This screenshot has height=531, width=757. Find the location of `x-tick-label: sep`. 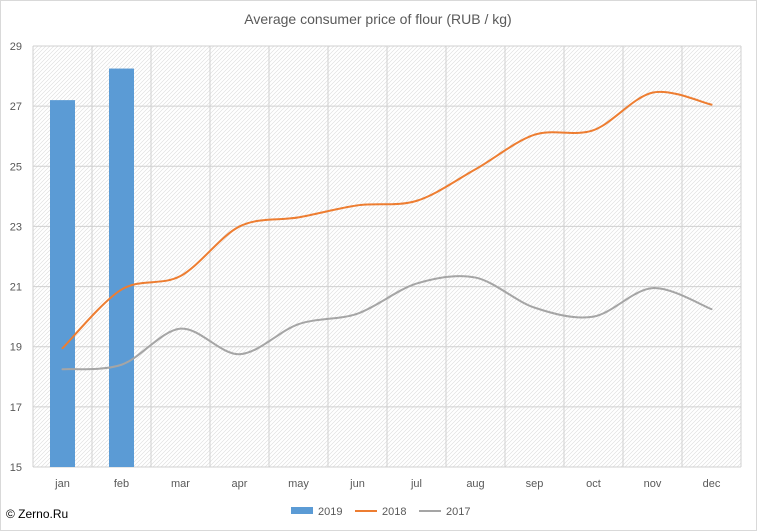

x-tick-label: sep is located at coordinates (535, 484).